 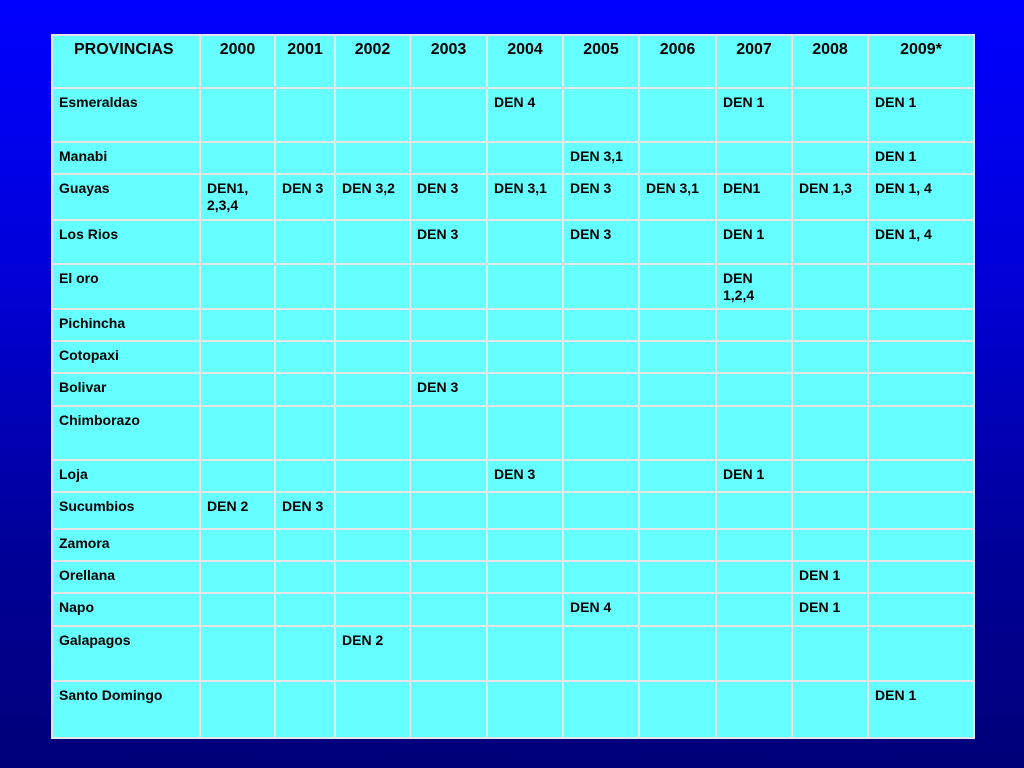 I want to click on table-row: Galapagos DEN 2, so click(x=513, y=653).